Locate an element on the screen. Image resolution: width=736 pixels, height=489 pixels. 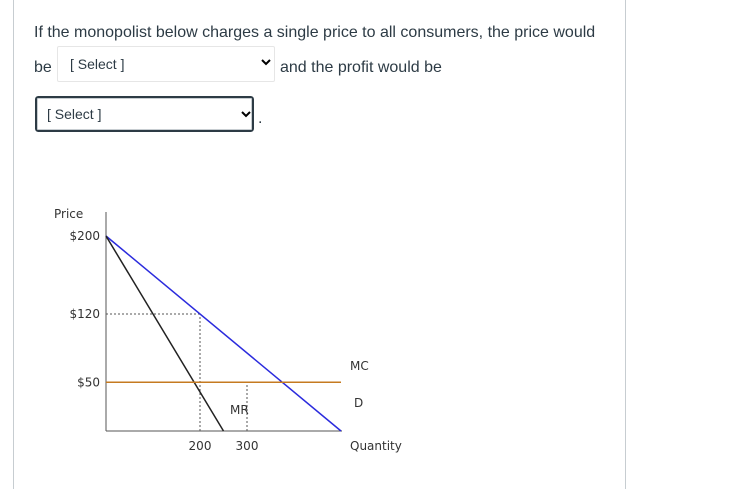
series-labels: D MR MC is located at coordinates (299, 388).